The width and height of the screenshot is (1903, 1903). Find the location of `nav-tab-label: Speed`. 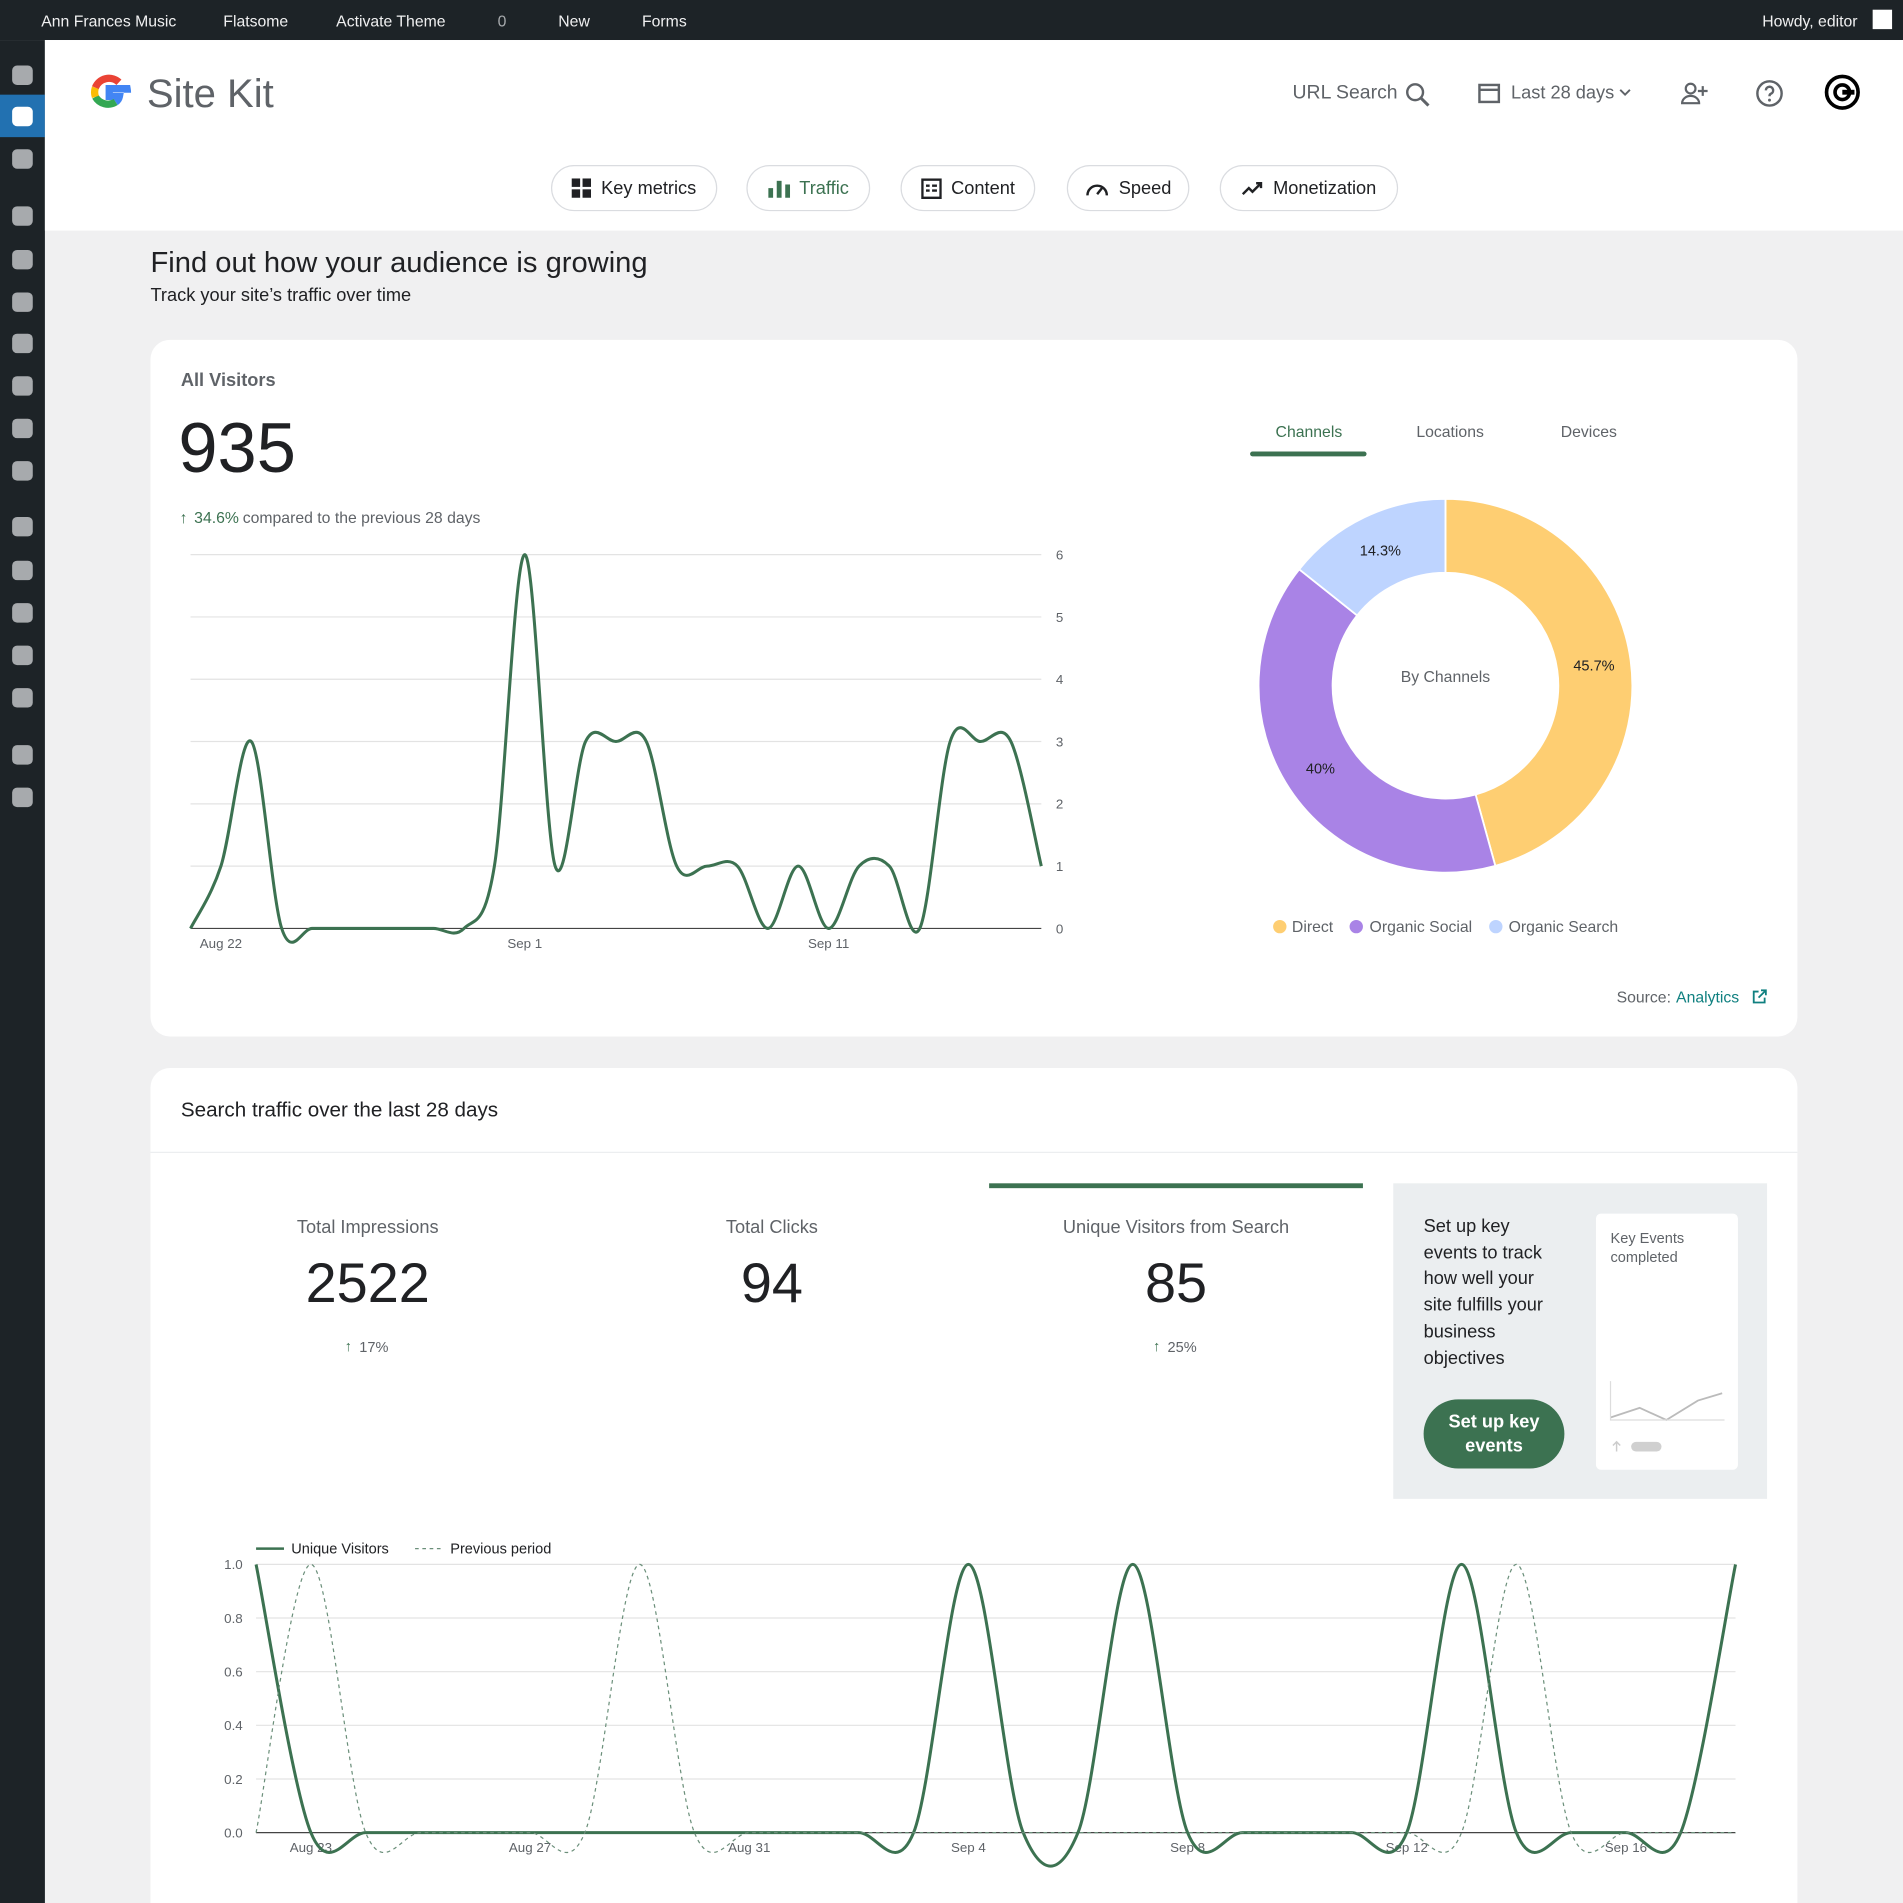

nav-tab-label: Speed is located at coordinates (1145, 188).